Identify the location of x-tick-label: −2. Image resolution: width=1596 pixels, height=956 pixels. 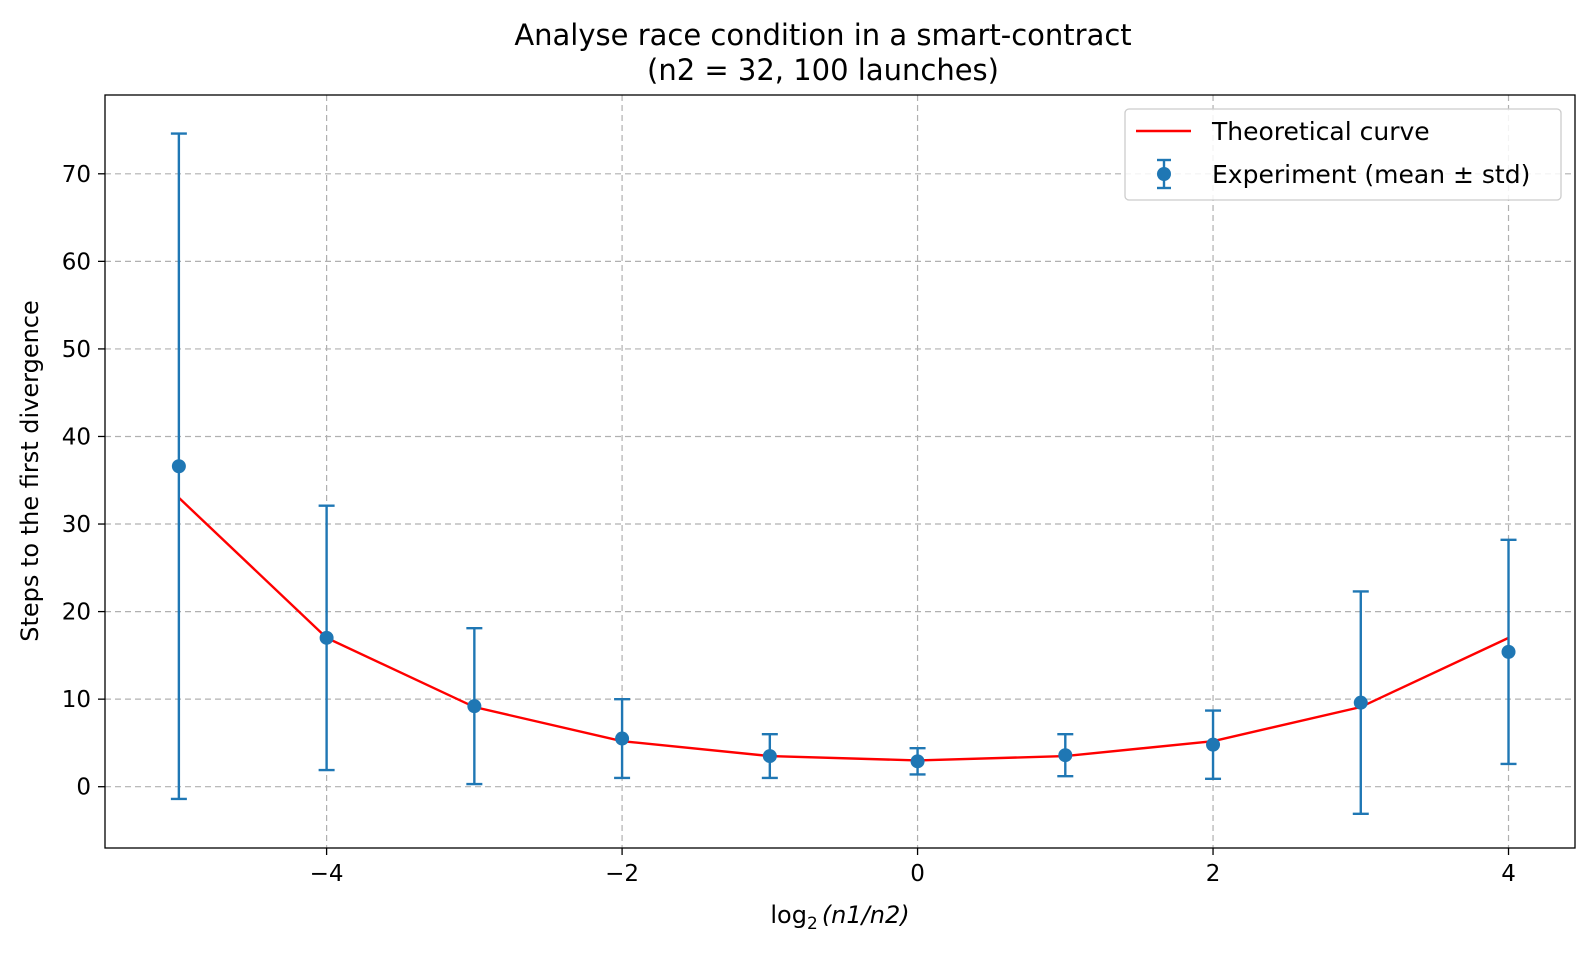
(622, 874).